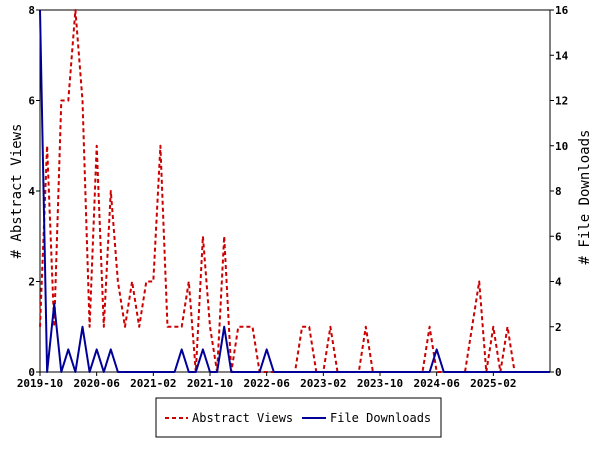 The width and height of the screenshot is (600, 450). Describe the element at coordinates (558, 236) in the screenshot. I see `y-right-tick-label: 6` at that location.